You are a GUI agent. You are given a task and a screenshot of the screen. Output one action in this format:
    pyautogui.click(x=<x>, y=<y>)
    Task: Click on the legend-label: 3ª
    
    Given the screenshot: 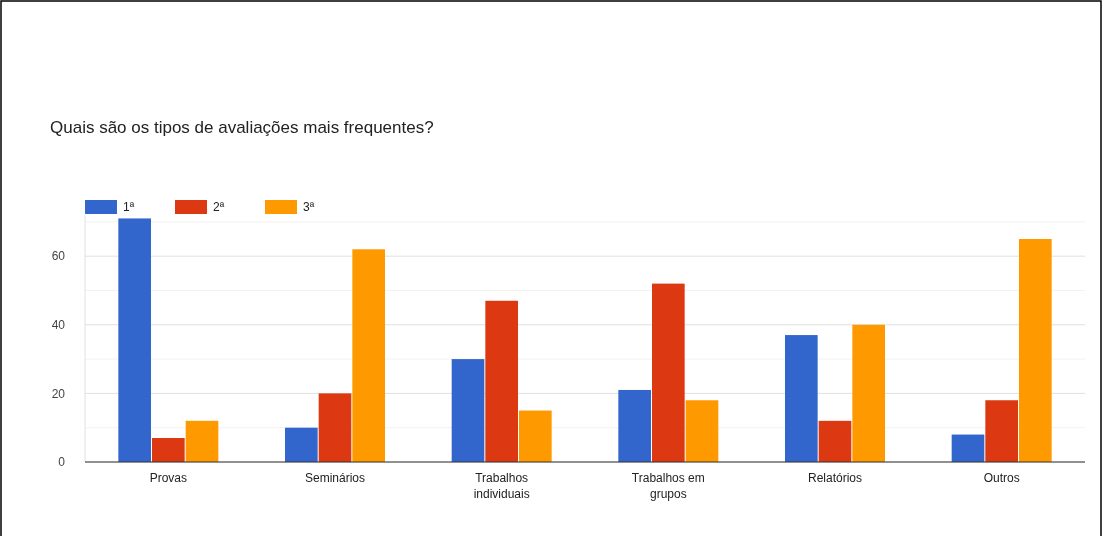 What is the action you would take?
    pyautogui.click(x=309, y=207)
    